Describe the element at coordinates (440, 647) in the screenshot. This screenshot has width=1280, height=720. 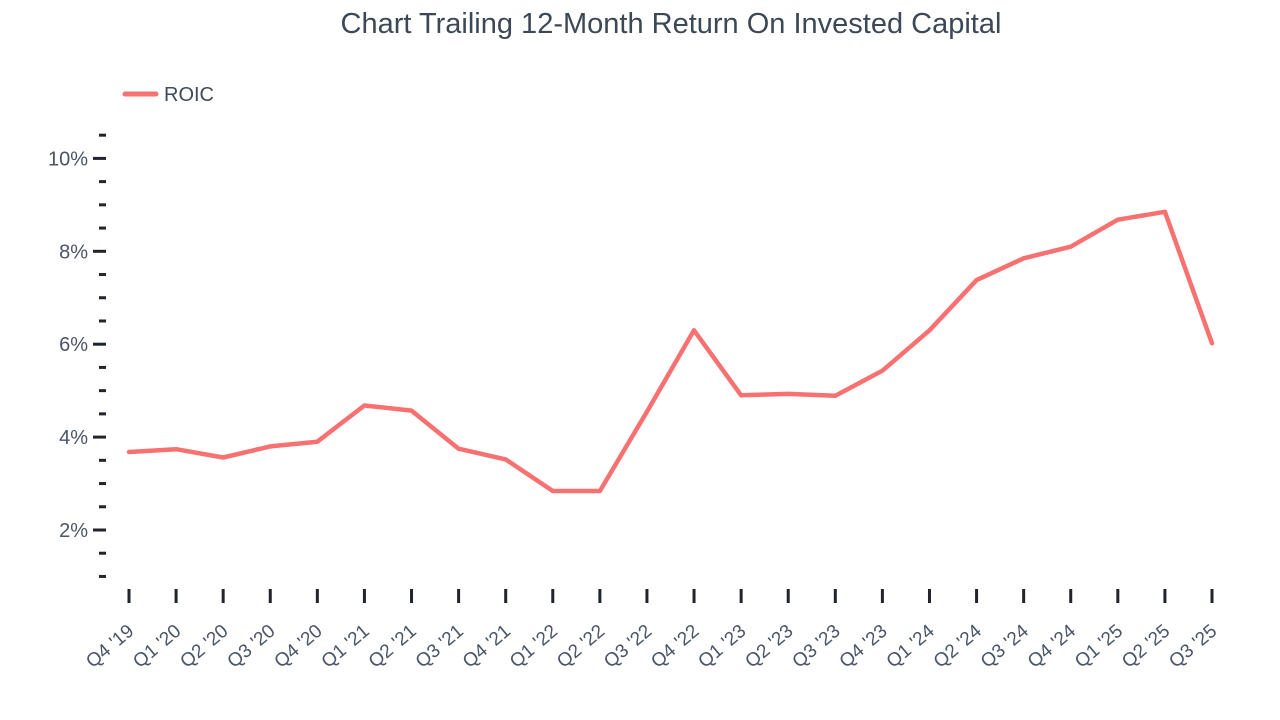
I see `x-axis-label: Q3 '21` at that location.